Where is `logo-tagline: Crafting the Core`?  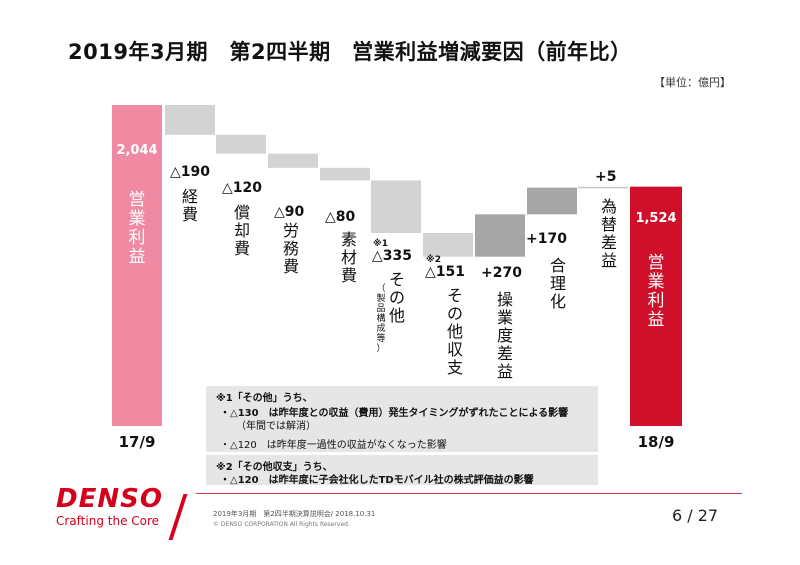 logo-tagline: Crafting the Core is located at coordinates (108, 521).